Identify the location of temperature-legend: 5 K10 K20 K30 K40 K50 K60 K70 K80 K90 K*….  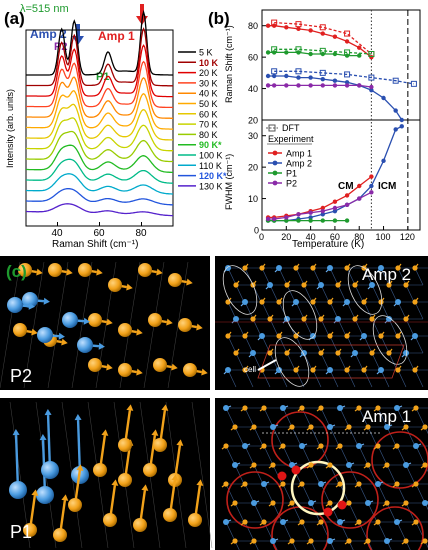
(202, 119).